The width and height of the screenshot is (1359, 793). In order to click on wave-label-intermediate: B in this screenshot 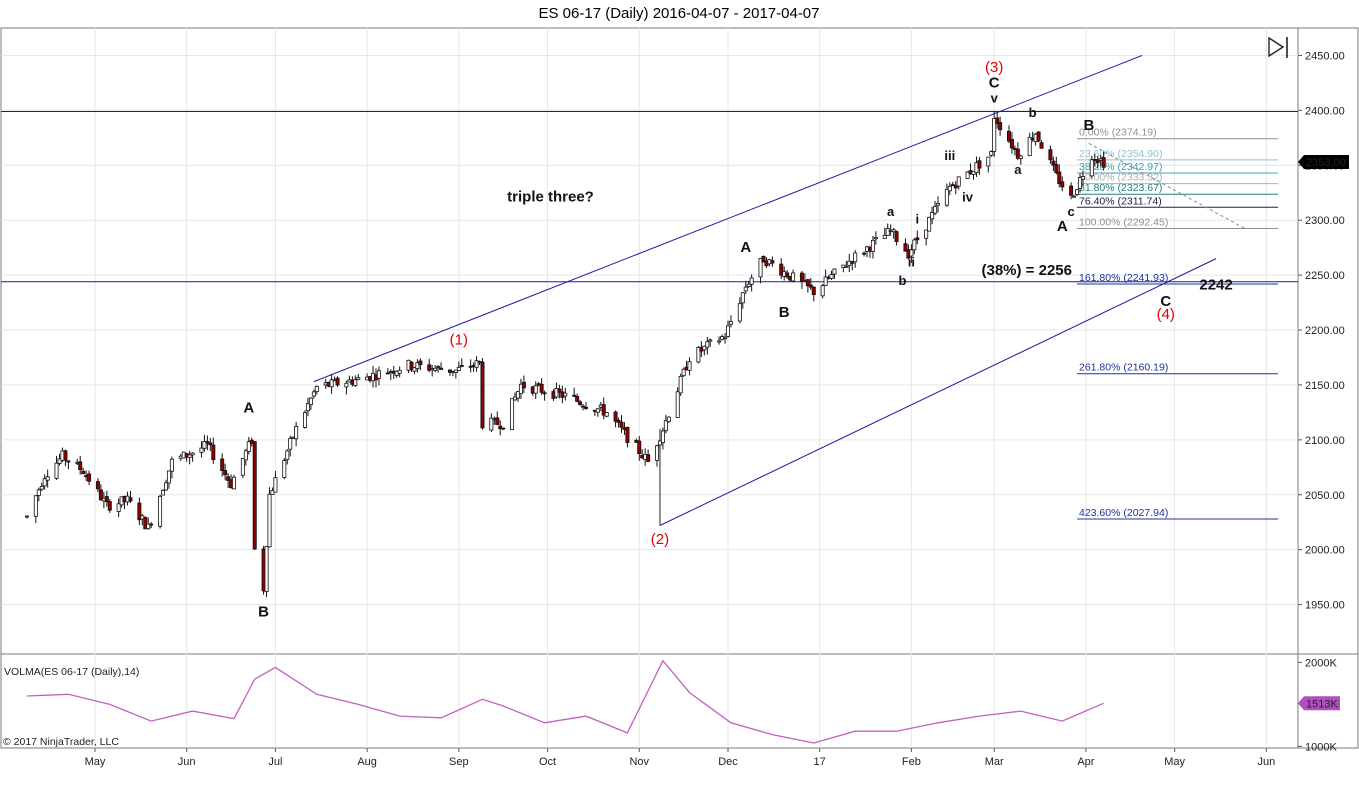, I will do `click(1088, 125)`.